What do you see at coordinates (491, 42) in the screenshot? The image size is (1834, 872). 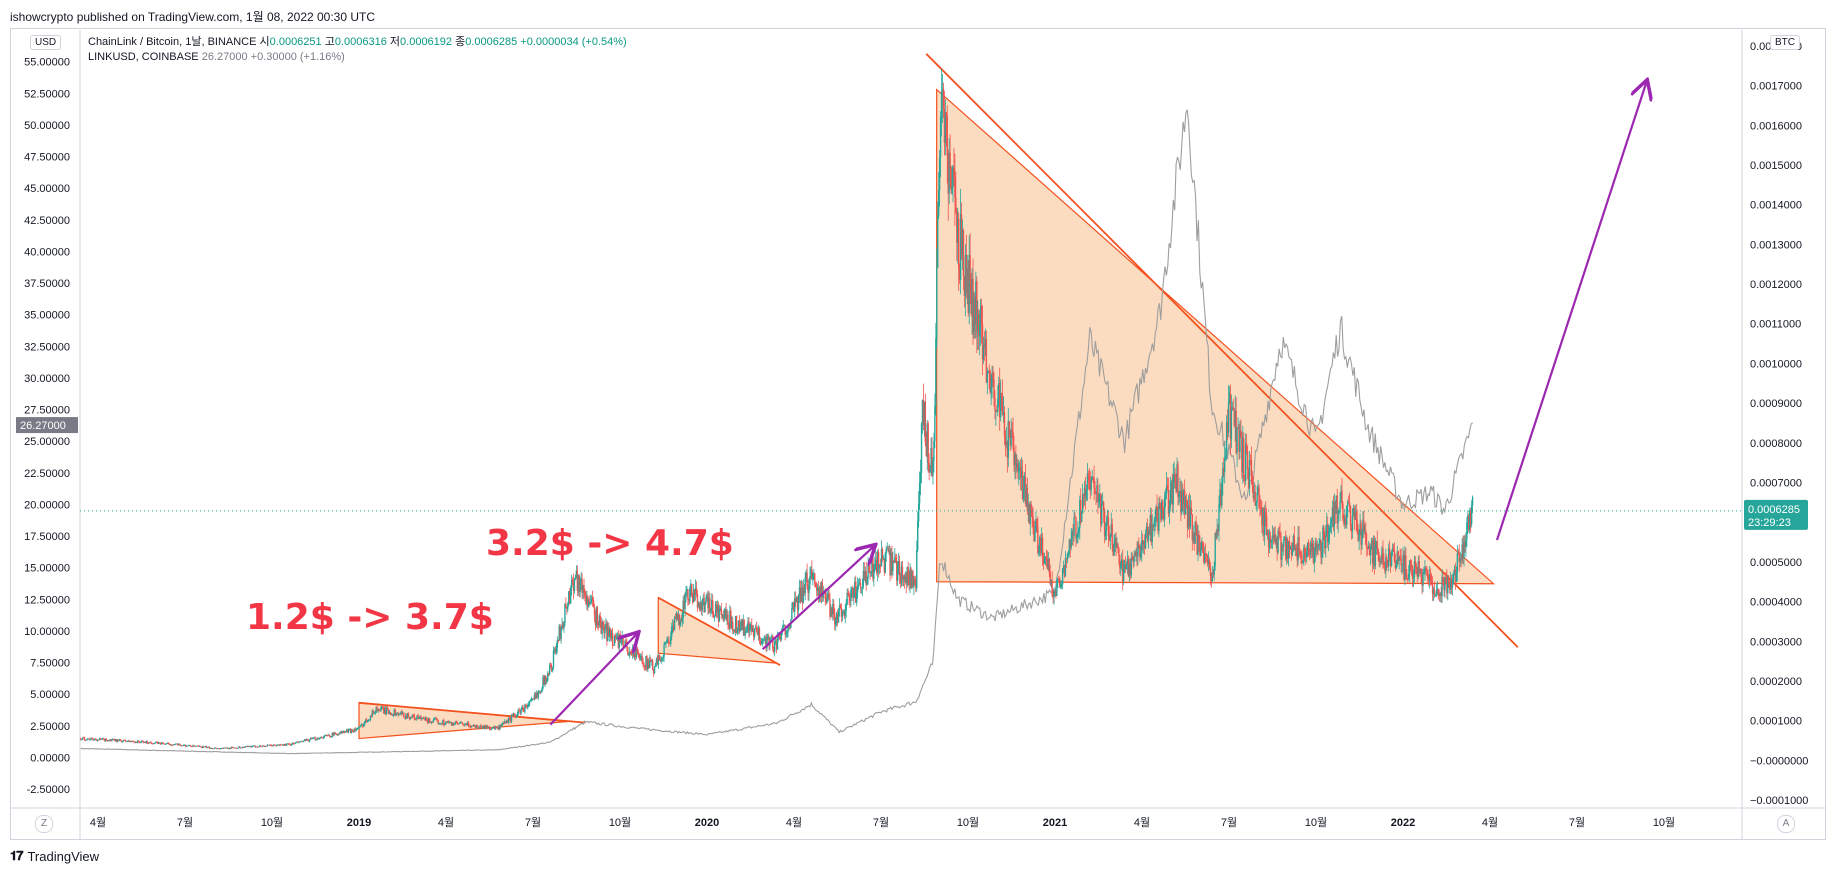 I see `legend-close-value: 0.0006285` at bounding box center [491, 42].